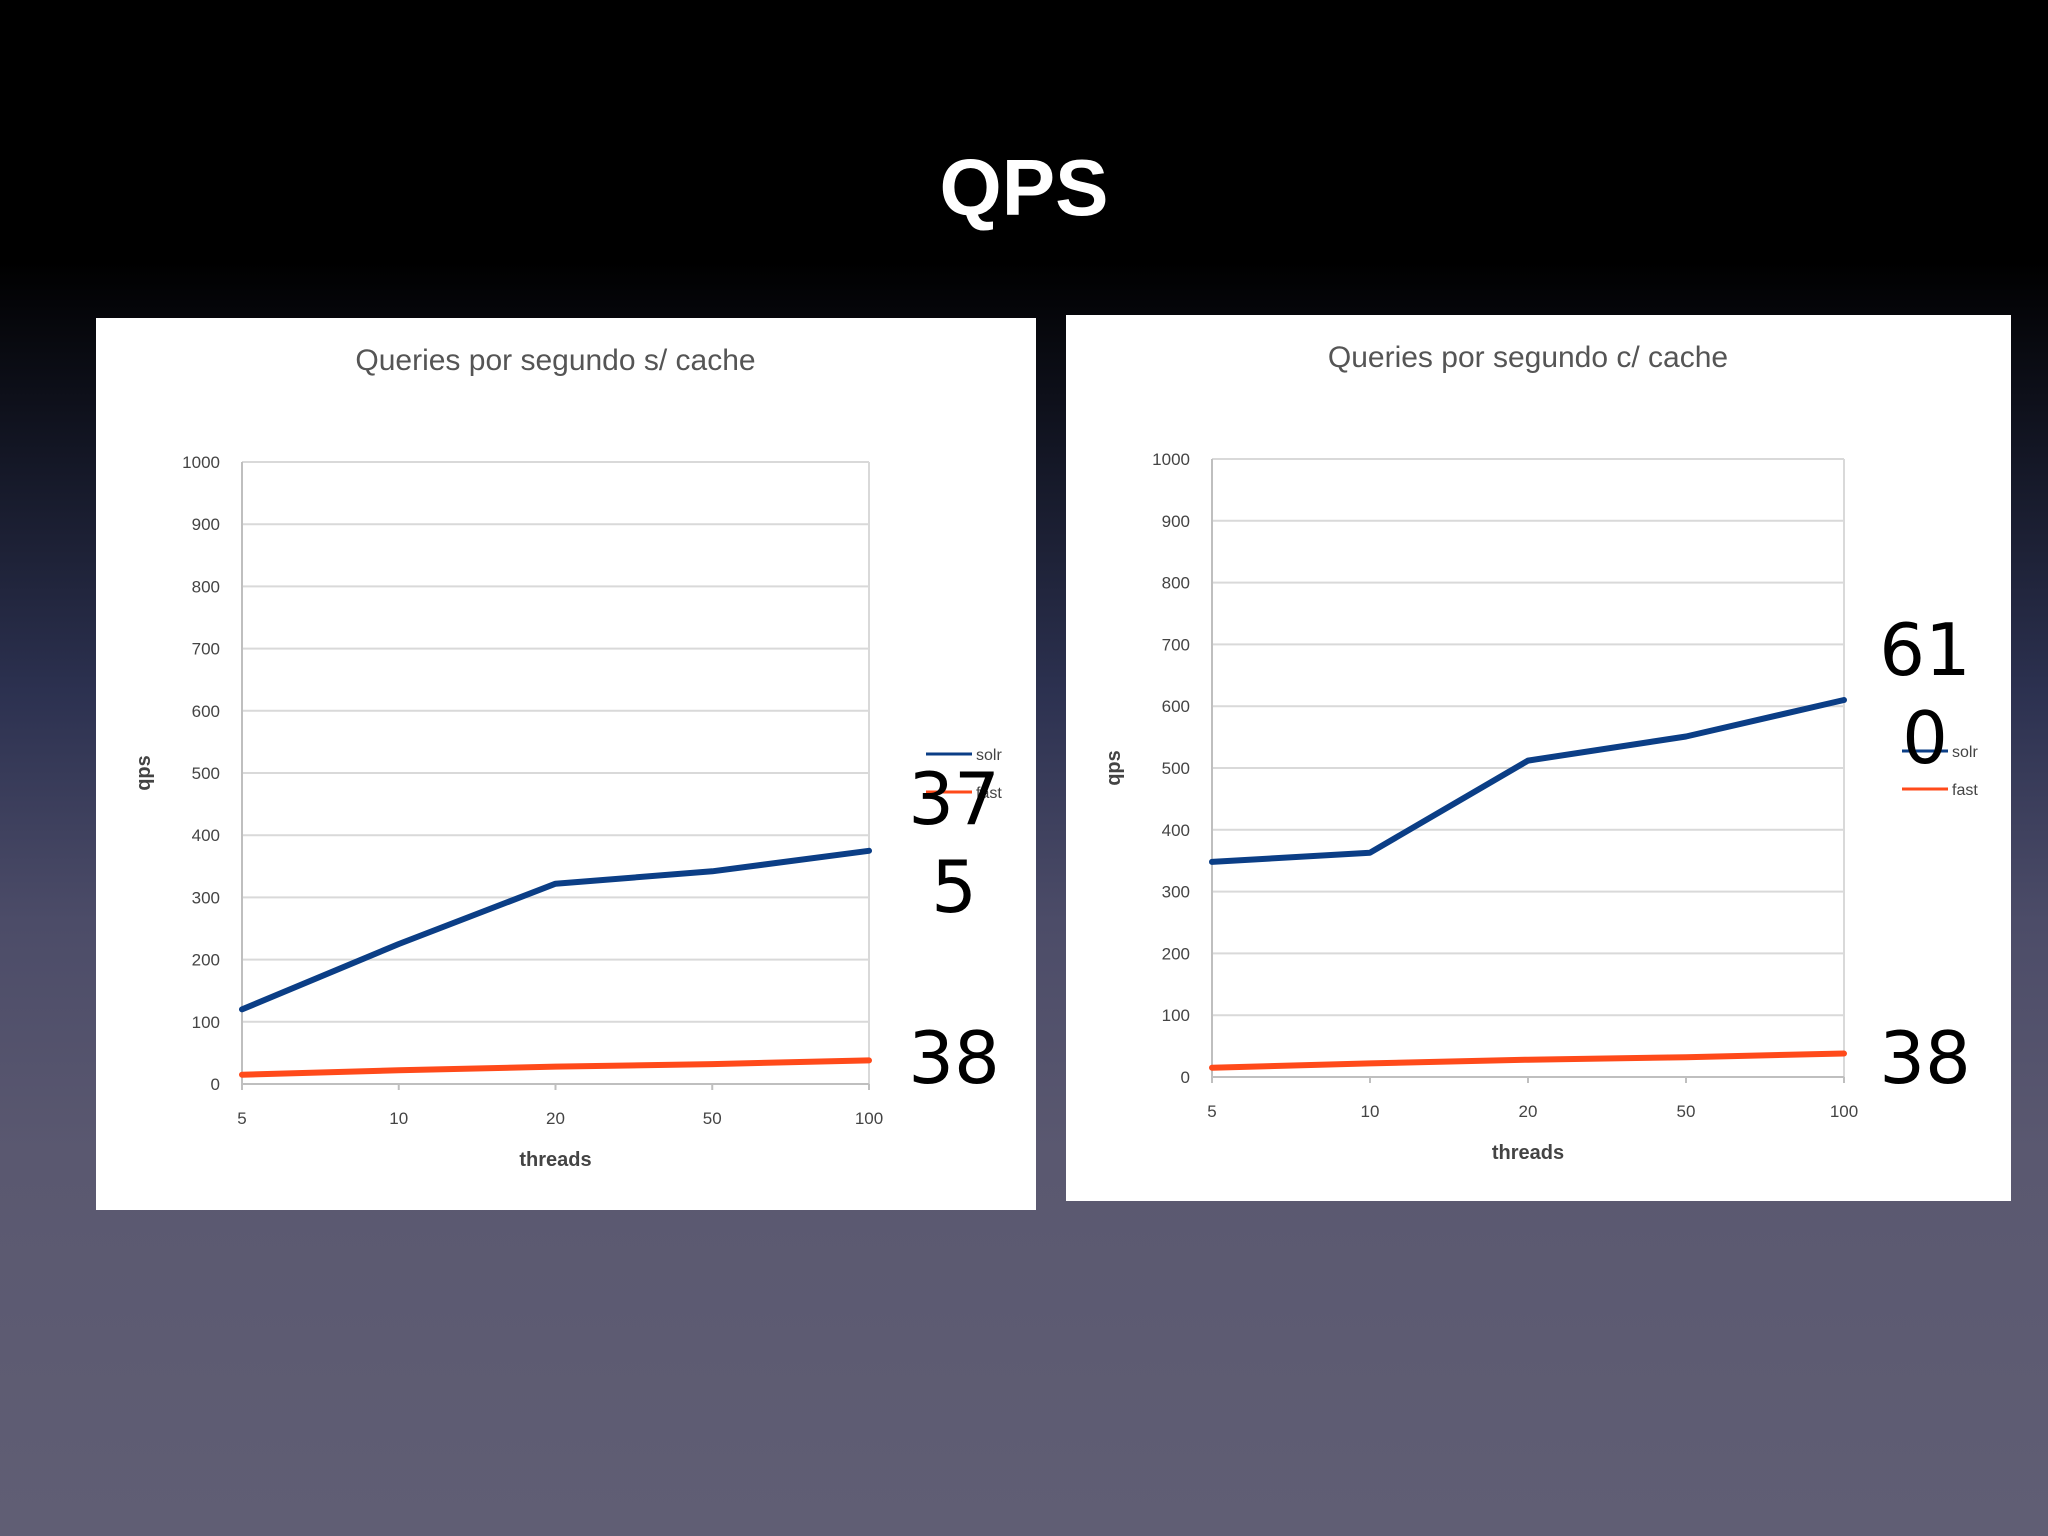  What do you see at coordinates (1925, 694) in the screenshot?
I see `annotation-solr-with-cache: 61 0` at bounding box center [1925, 694].